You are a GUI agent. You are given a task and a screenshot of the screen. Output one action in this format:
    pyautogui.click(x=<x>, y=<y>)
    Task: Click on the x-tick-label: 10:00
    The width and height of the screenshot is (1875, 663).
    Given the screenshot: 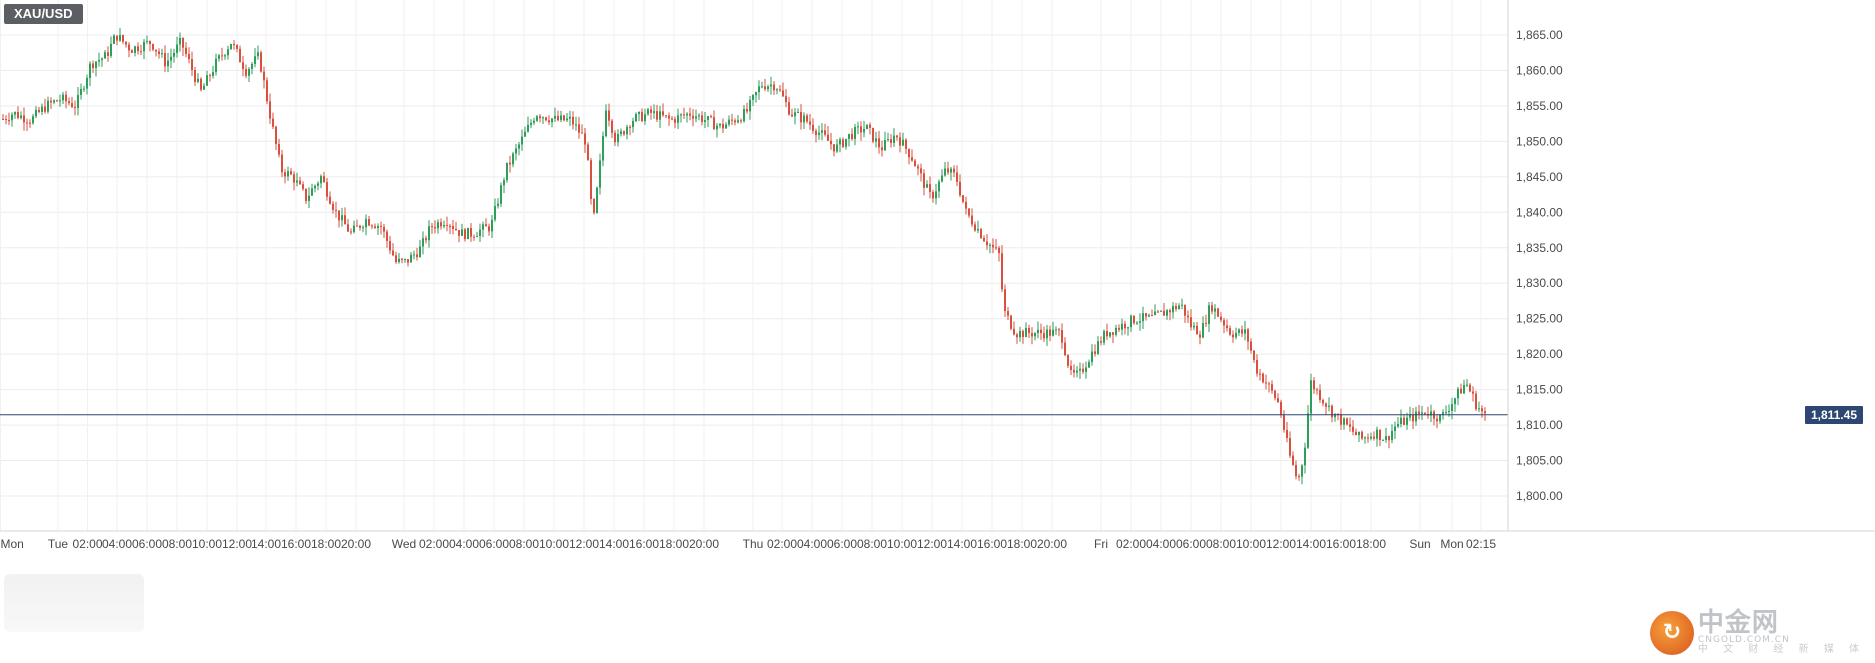 What is the action you would take?
    pyautogui.click(x=1251, y=544)
    